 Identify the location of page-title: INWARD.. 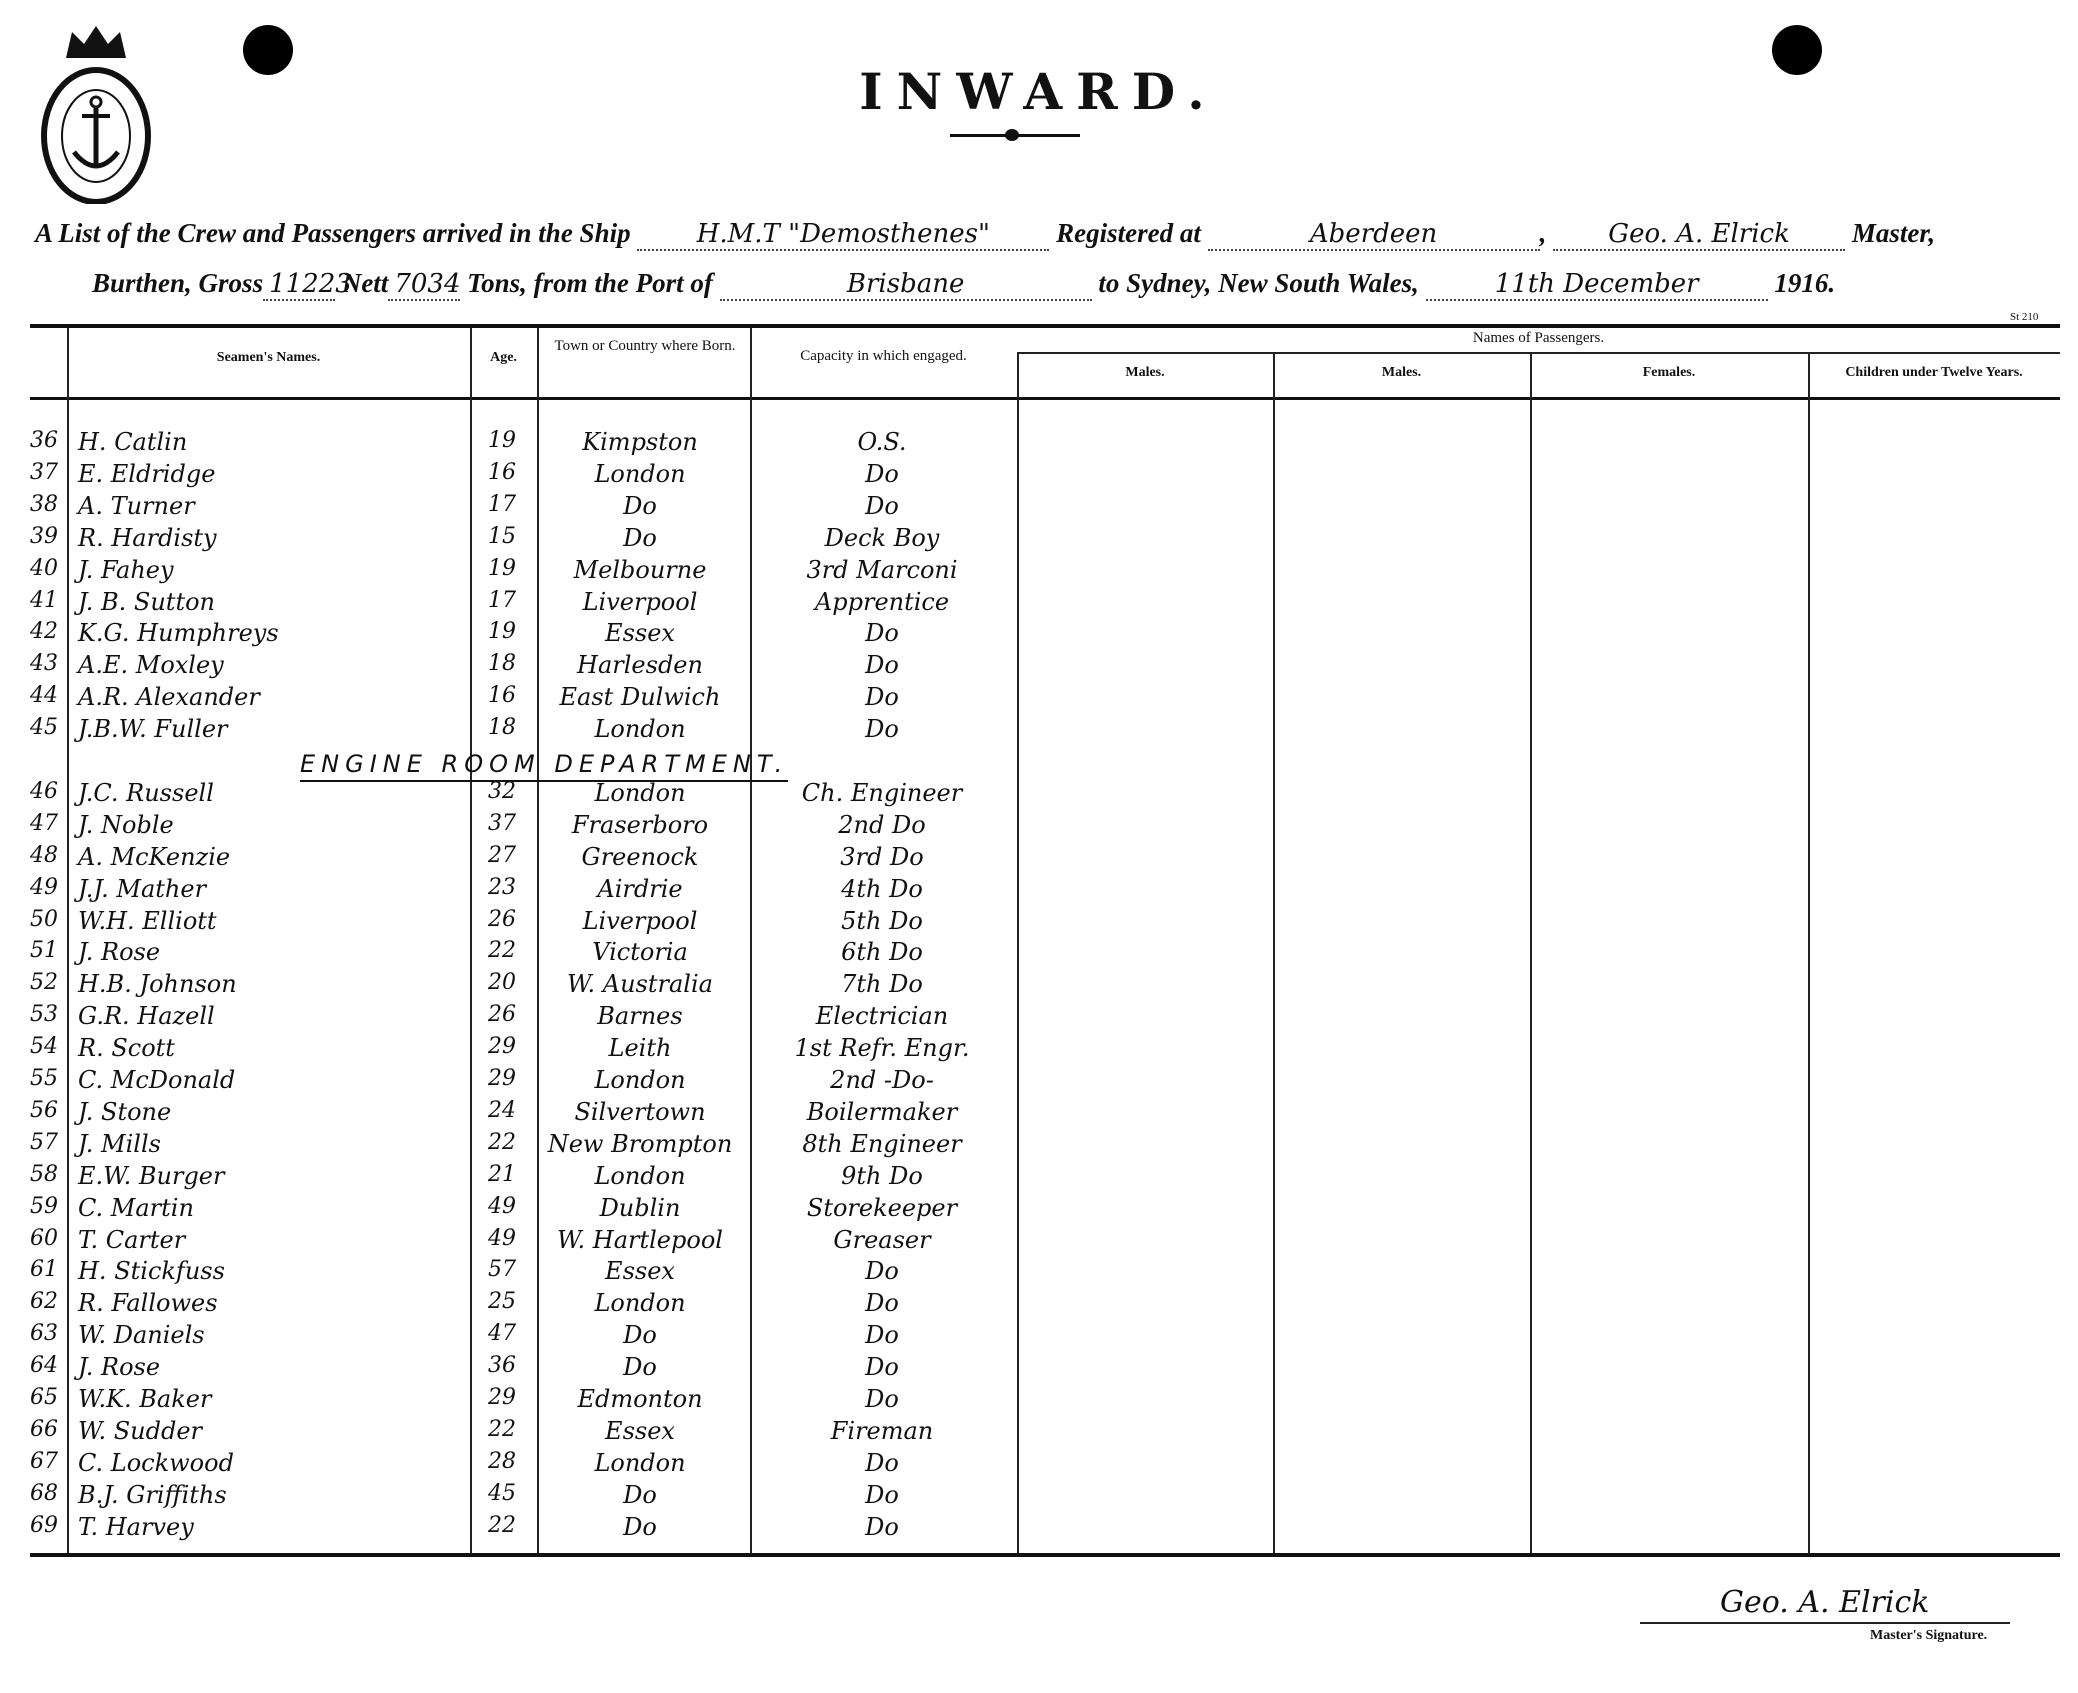
(1039, 91).